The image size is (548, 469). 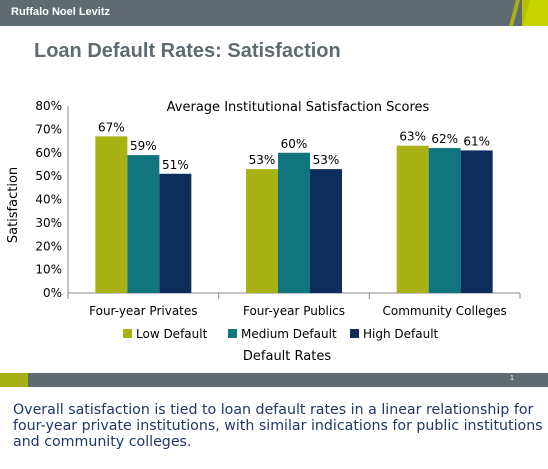 I want to click on footer-bar, so click(x=274, y=380).